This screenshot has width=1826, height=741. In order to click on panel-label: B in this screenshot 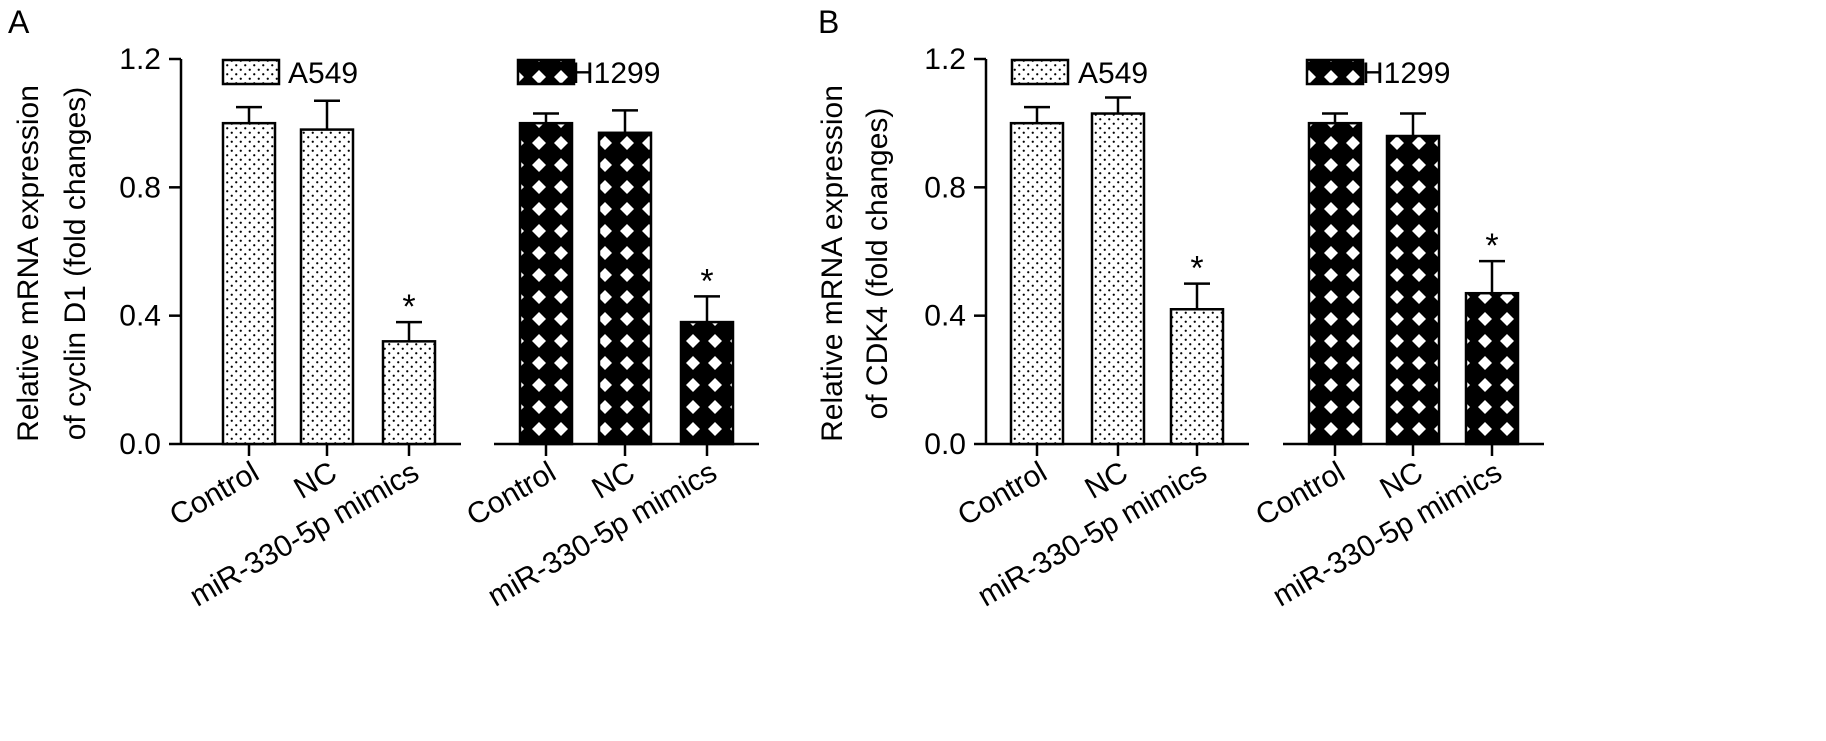, I will do `click(828, 22)`.